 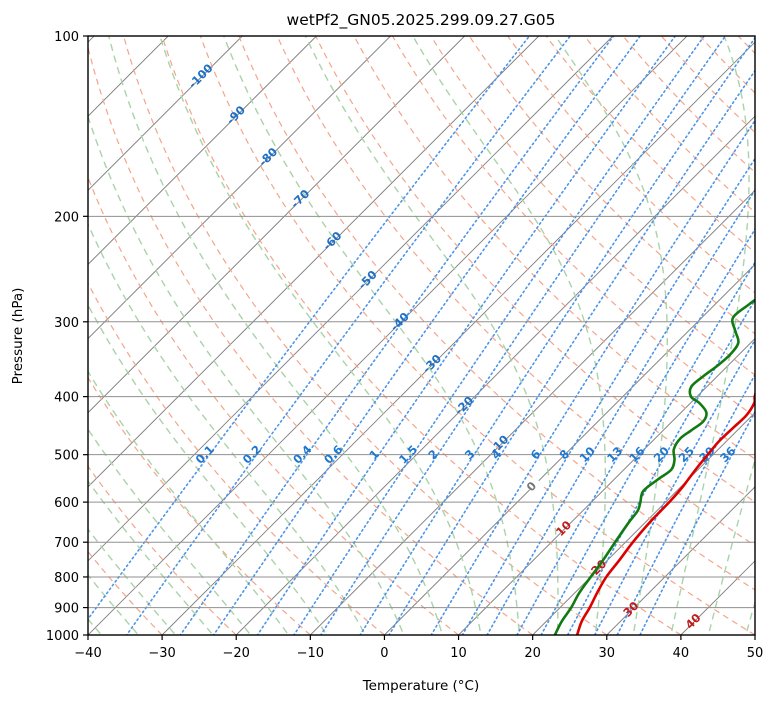 I want to click on x-tick-label: 50, so click(x=755, y=653).